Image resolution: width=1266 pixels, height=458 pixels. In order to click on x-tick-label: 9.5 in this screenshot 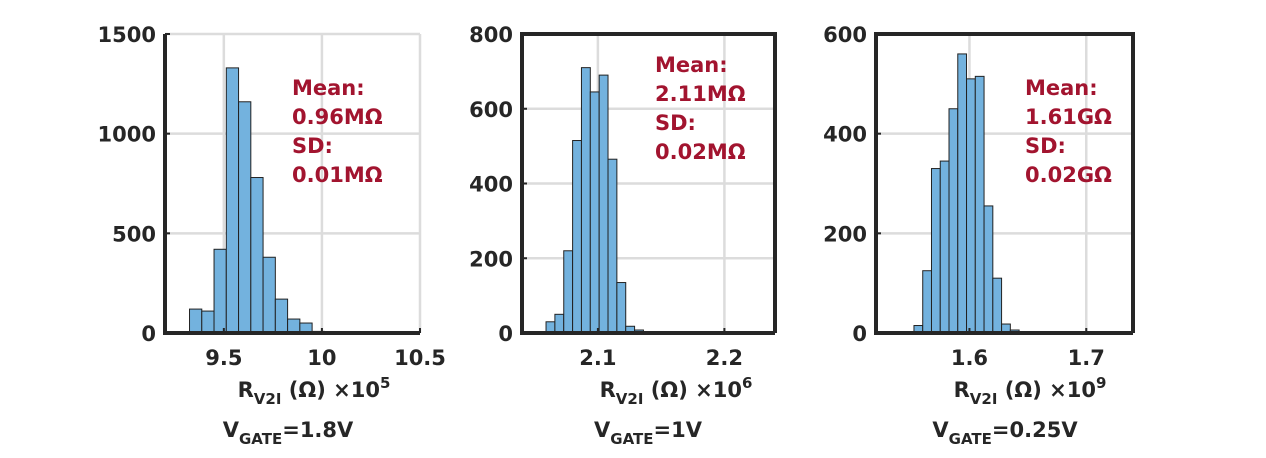, I will do `click(223, 358)`.